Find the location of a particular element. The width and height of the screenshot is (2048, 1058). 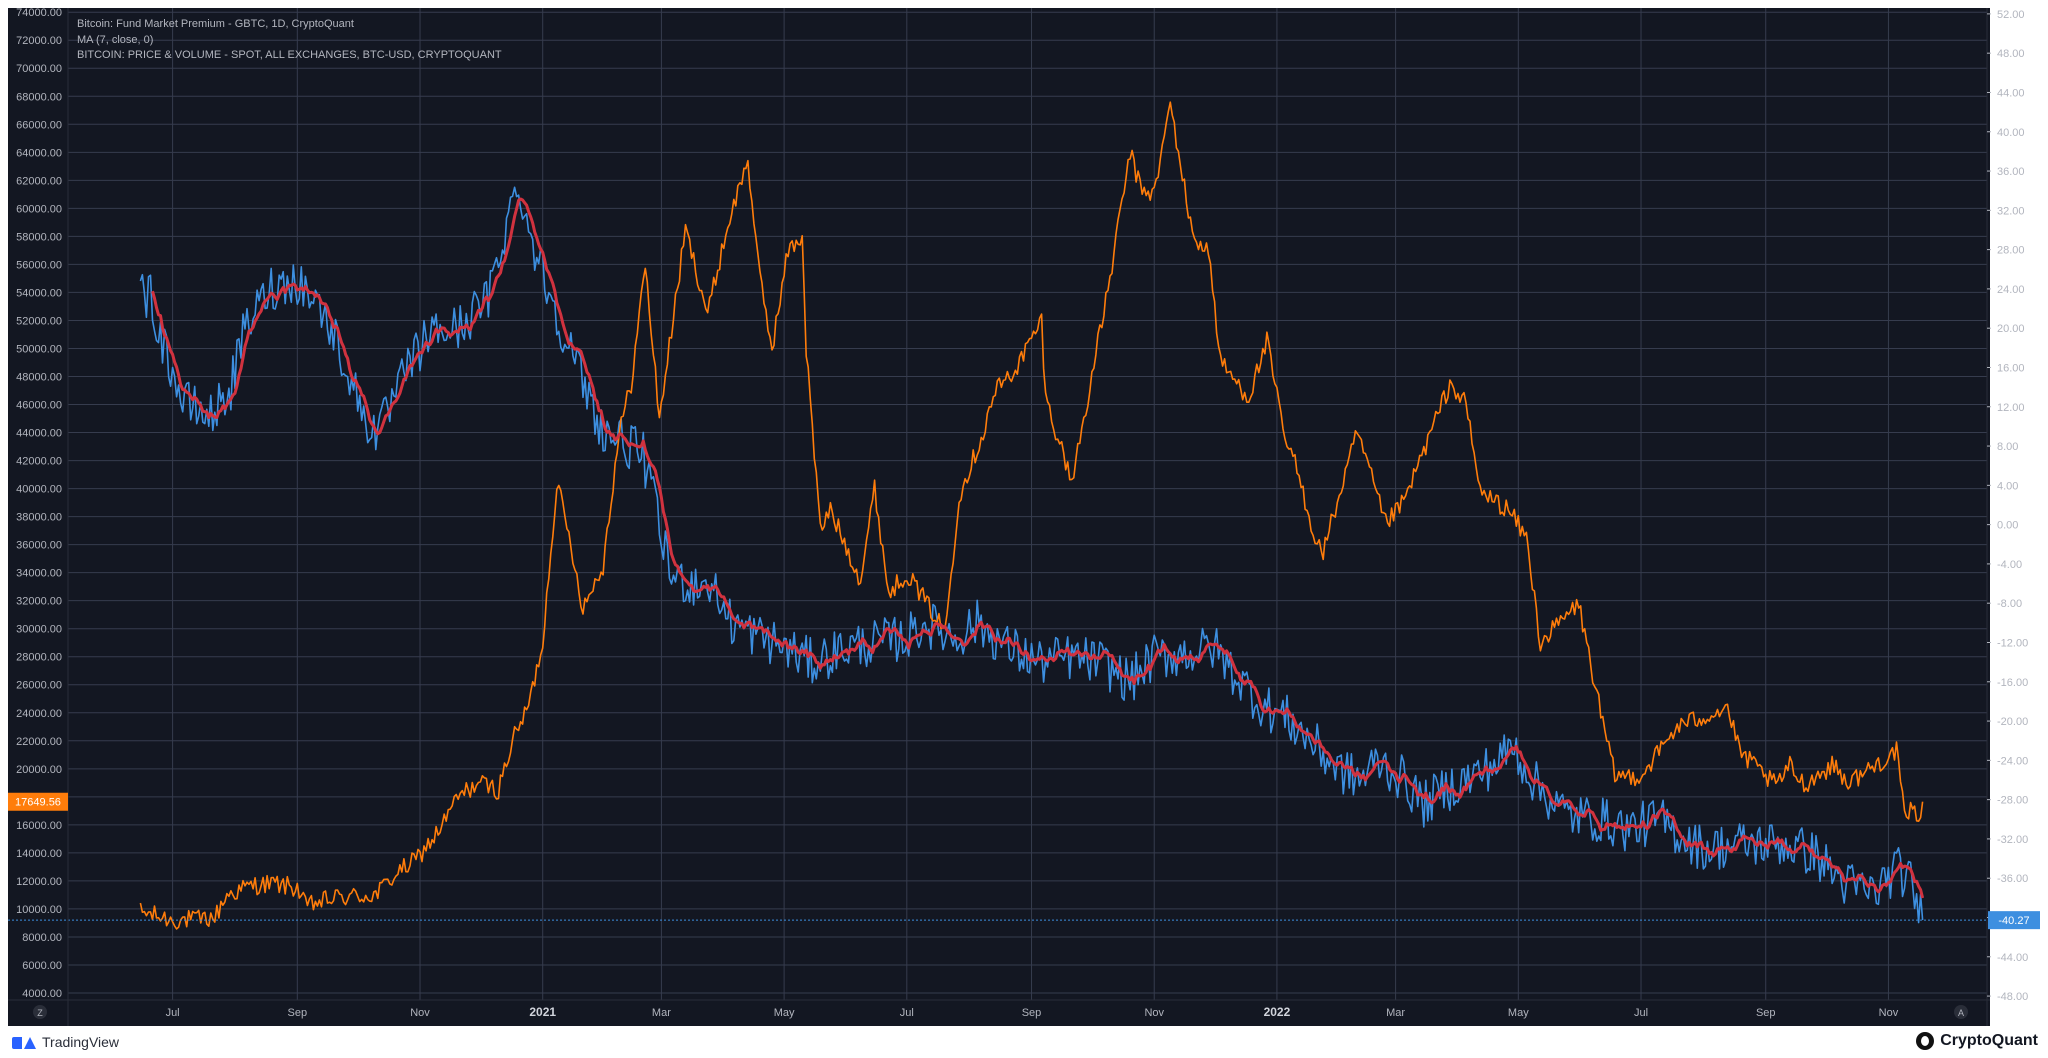

y-left-tick-label: 62000.00 is located at coordinates (39, 181).